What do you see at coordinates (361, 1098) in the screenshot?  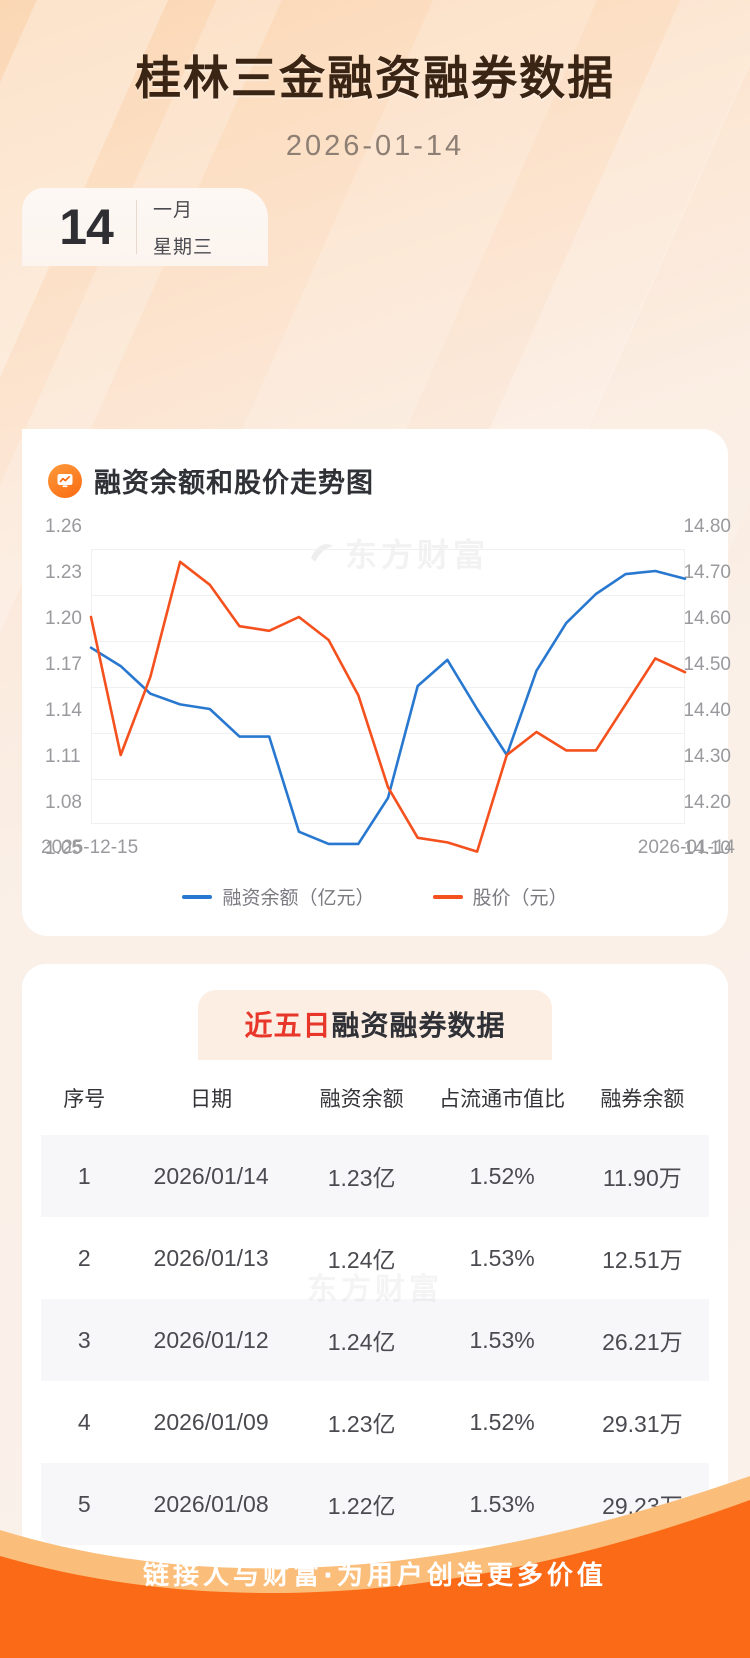 I see `column-header-balance: 融资余额` at bounding box center [361, 1098].